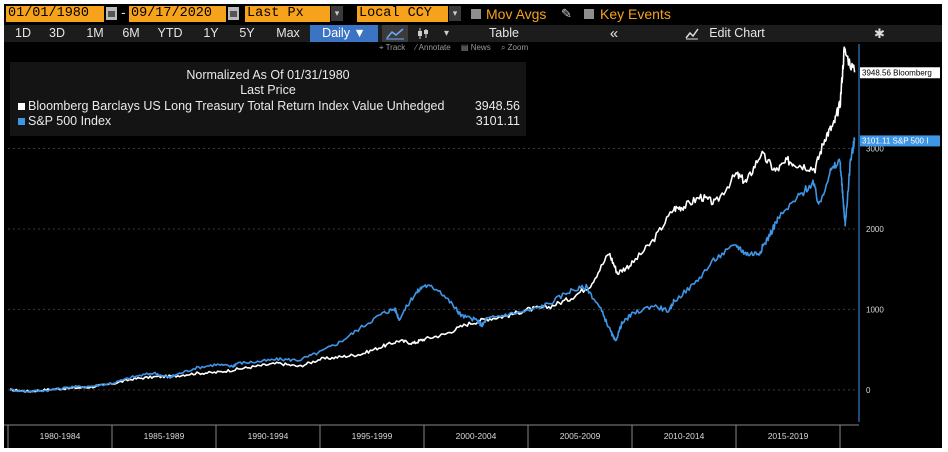 The image size is (948, 452). I want to click on tab-5y: 5Y, so click(247, 33).